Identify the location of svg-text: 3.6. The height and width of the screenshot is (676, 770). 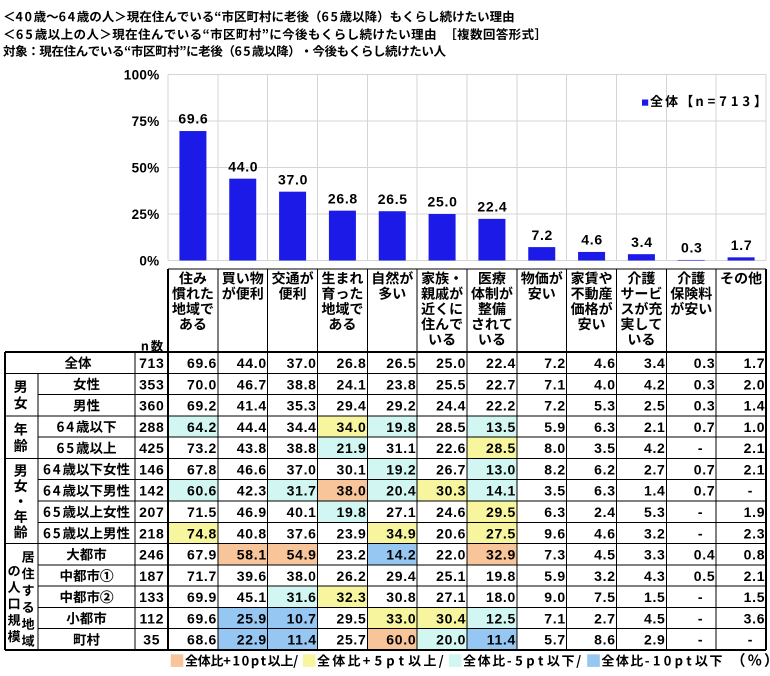
(755, 618).